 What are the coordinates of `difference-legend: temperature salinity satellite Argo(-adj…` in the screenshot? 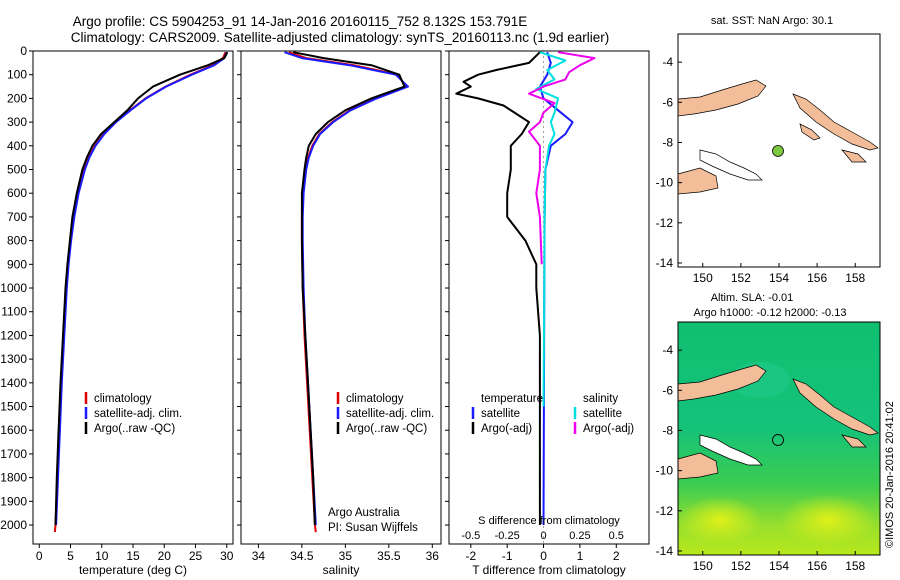 It's located at (552, 414).